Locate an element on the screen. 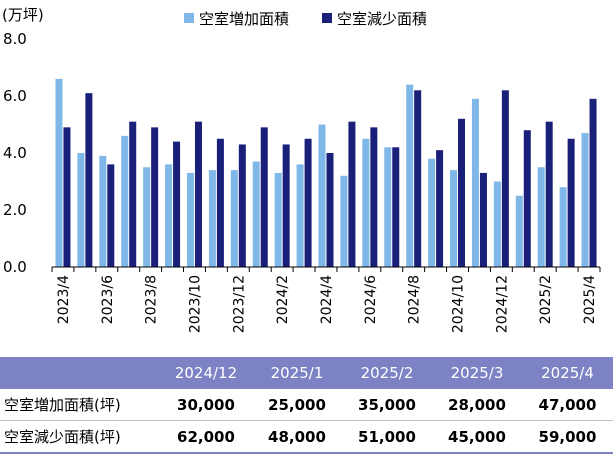  bar-decrease-2023/10 is located at coordinates (198, 194).